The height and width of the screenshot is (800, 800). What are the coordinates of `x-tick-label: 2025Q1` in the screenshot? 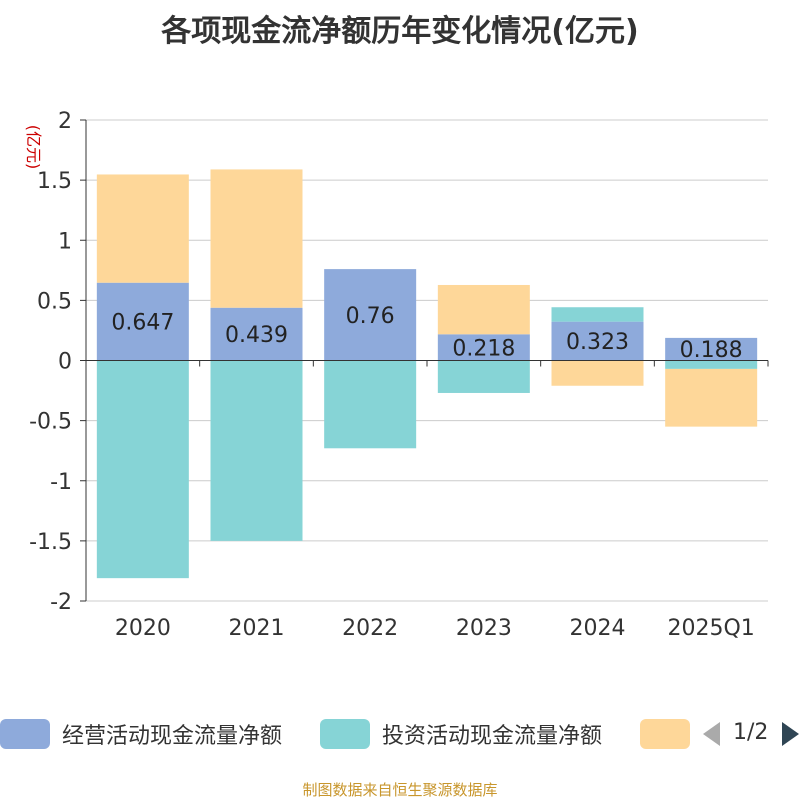 It's located at (711, 628).